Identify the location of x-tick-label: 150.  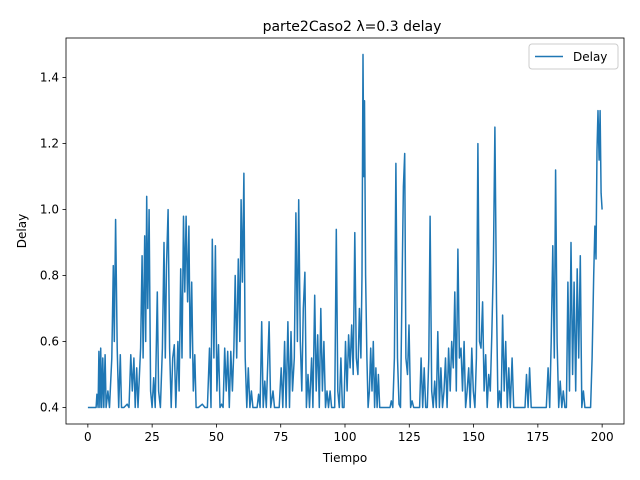
(473, 437).